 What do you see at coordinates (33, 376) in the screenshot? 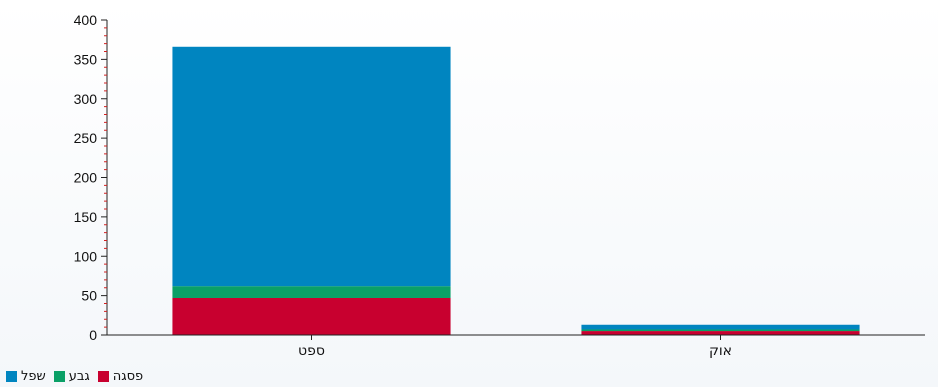
I see `legend-label: שפל` at bounding box center [33, 376].